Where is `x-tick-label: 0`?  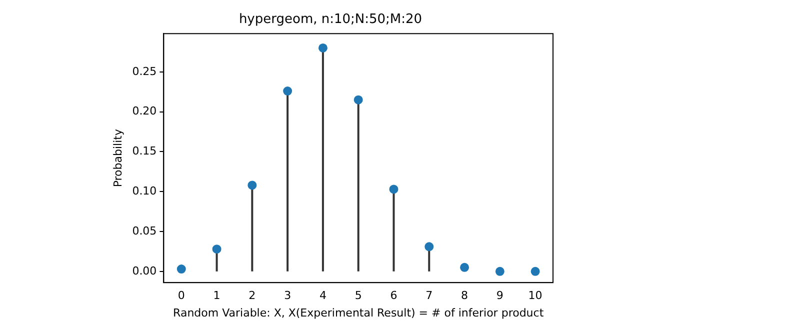 x-tick-label: 0 is located at coordinates (181, 295).